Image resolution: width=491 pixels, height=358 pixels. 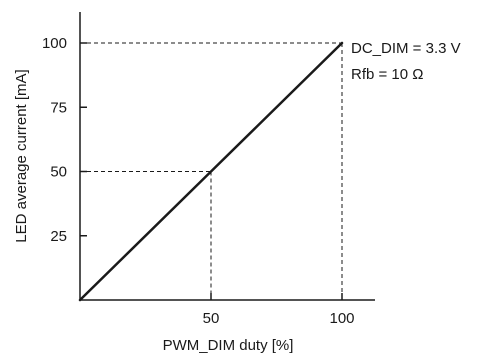 What do you see at coordinates (228, 345) in the screenshot?
I see `x-axis-label: PWM_DIM duty [%]` at bounding box center [228, 345].